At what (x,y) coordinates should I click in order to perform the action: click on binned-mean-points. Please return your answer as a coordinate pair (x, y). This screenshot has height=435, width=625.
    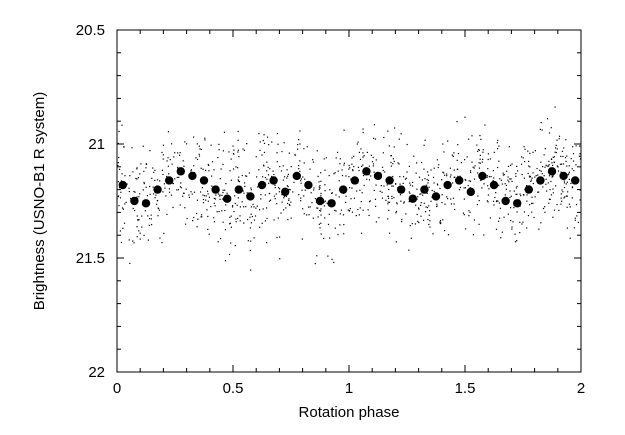
    Looking at the image, I should click on (349, 187).